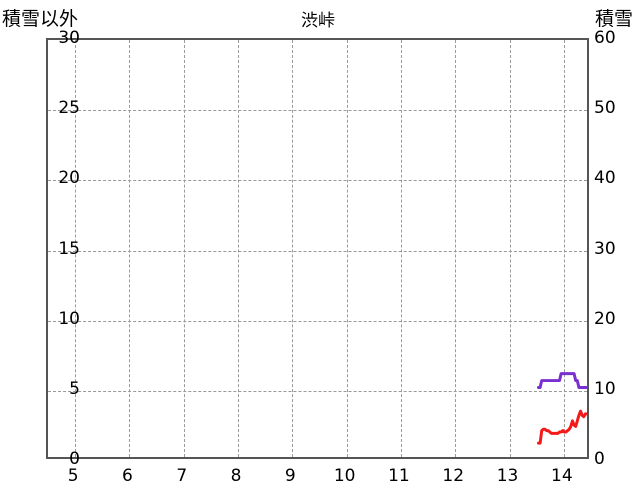  Describe the element at coordinates (69, 38) in the screenshot. I see `y-axis-left-tick-label: 30` at that location.